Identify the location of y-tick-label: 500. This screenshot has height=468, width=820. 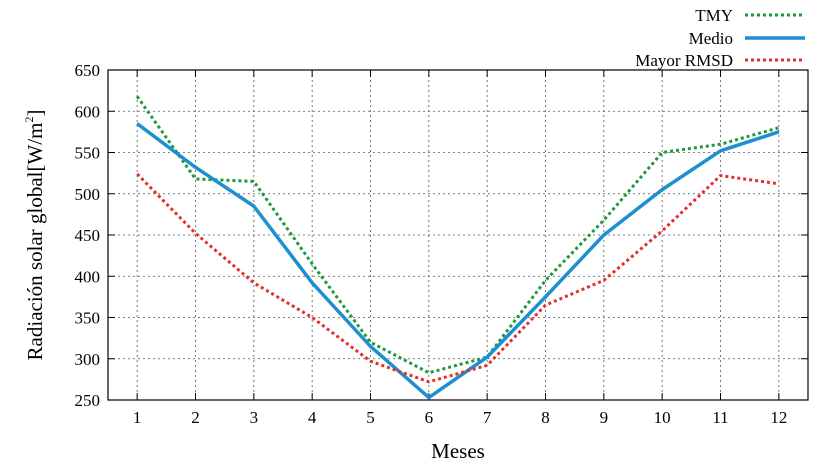
(88, 194).